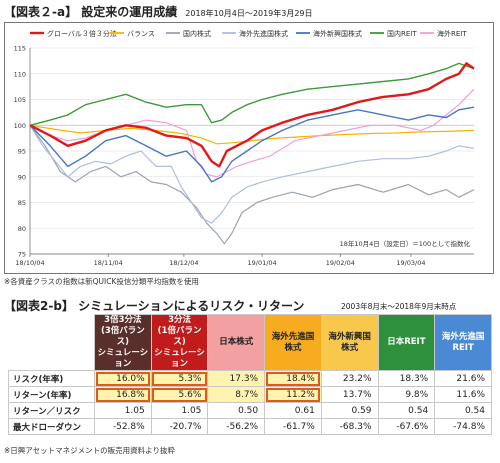  I want to click on header-japan-equity: 日本株式, so click(236, 342).